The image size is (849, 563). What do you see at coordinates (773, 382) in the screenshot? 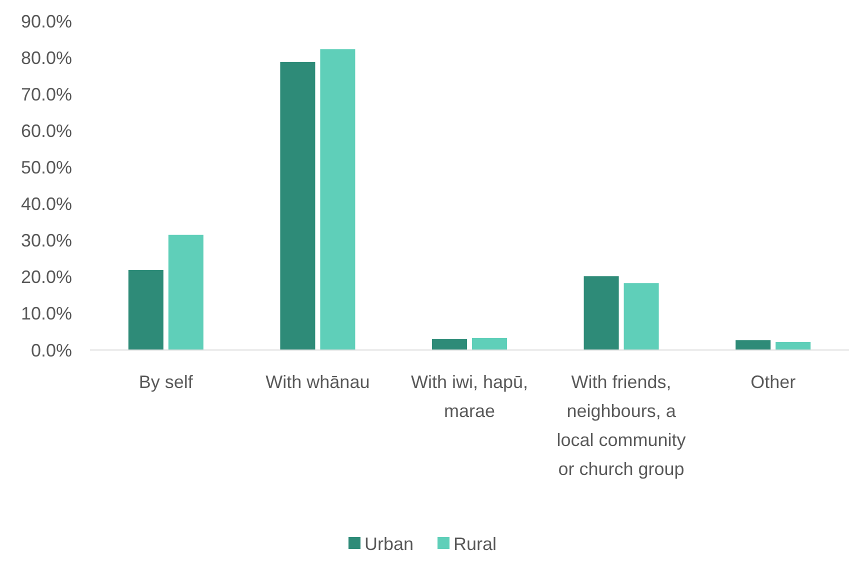
I see `x-tick-label: Other` at bounding box center [773, 382].